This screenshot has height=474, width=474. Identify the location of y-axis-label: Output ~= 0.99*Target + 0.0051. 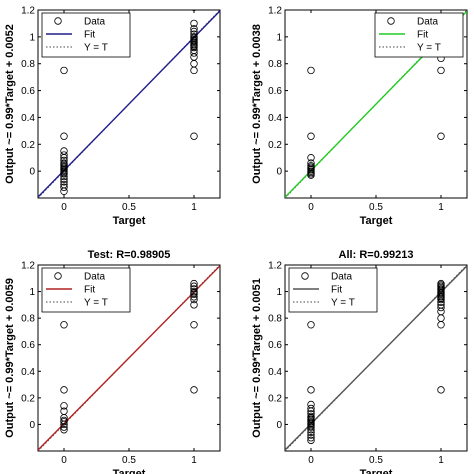
(257, 358).